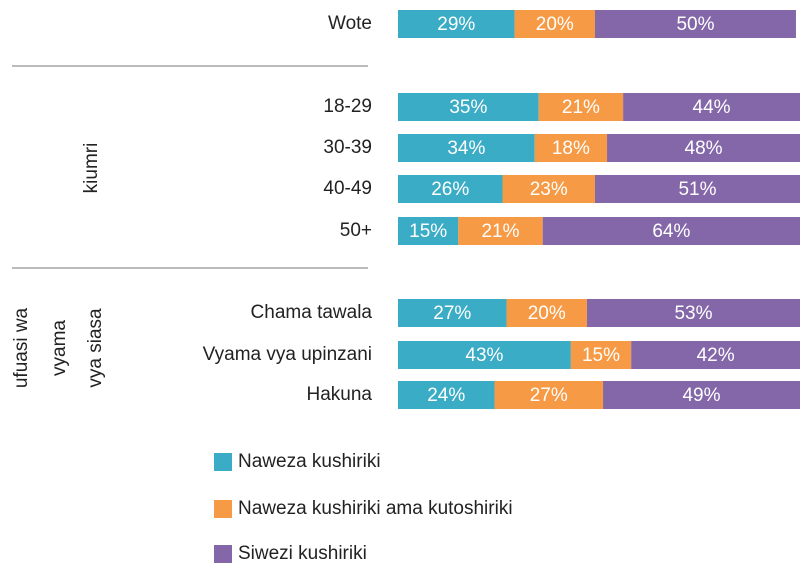  I want to click on value-label: 29%, so click(456, 24).